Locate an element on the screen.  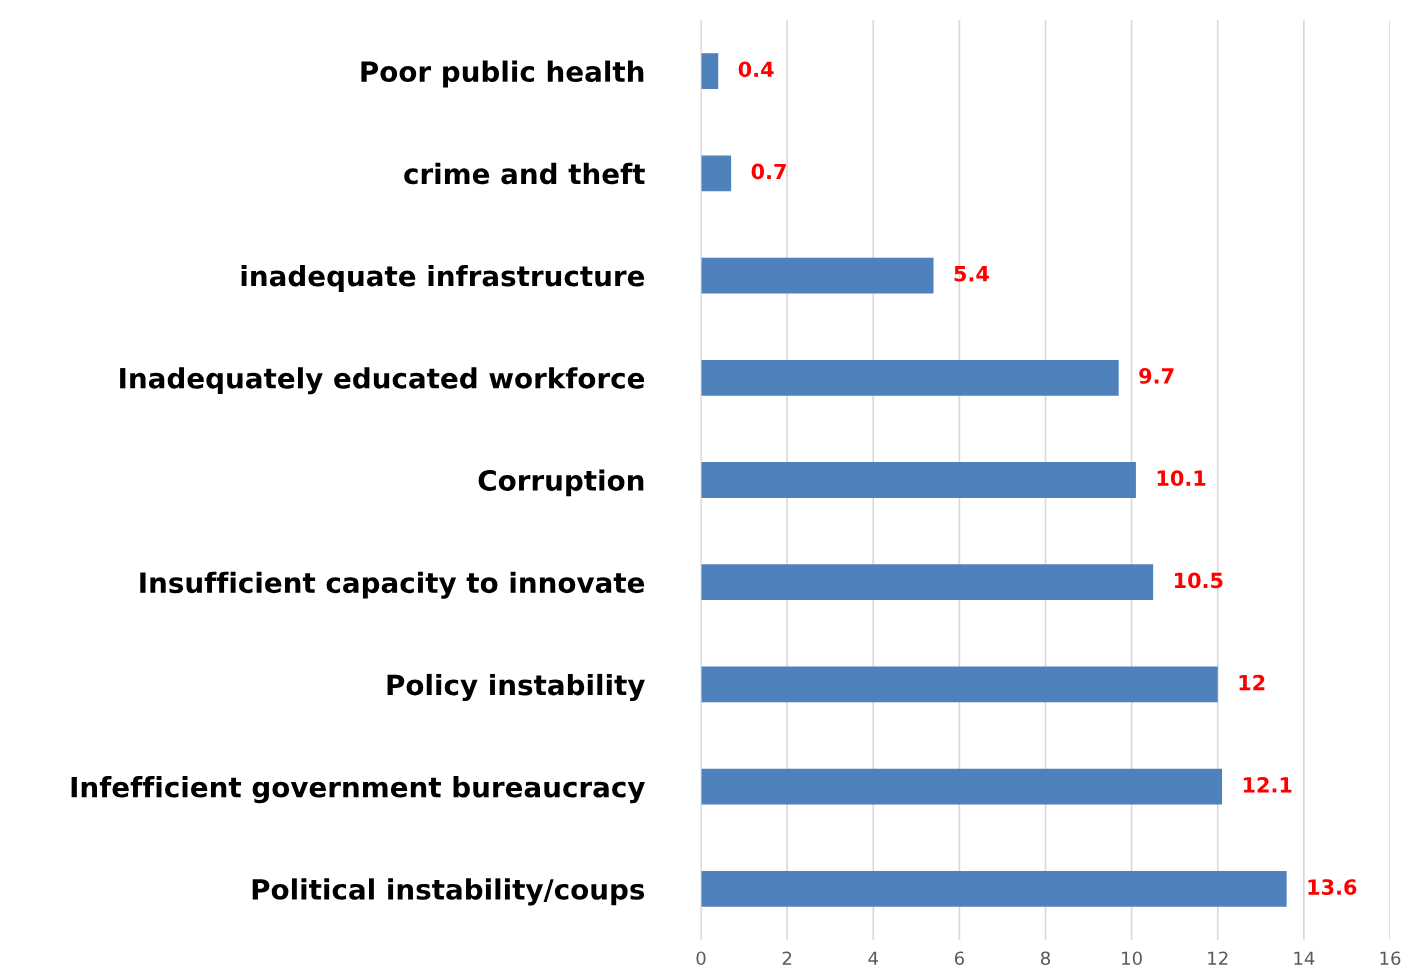
data-label: 12.1 is located at coordinates (1267, 784).